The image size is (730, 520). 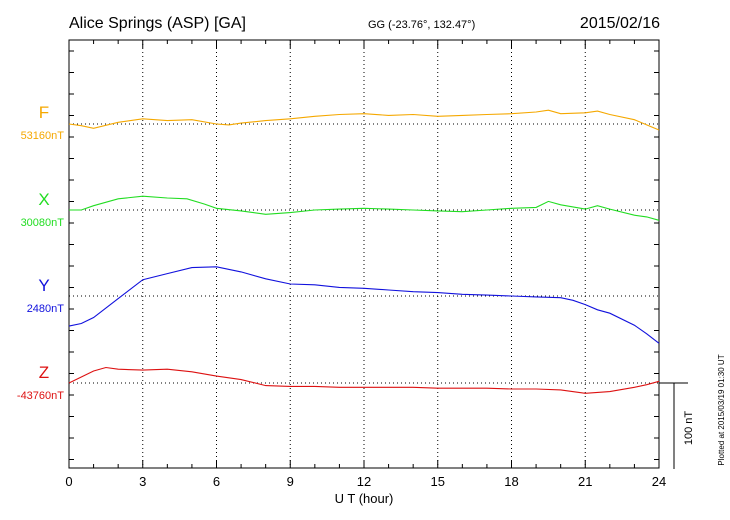 What do you see at coordinates (620, 23) in the screenshot?
I see `observation-date: 2015/02/16` at bounding box center [620, 23].